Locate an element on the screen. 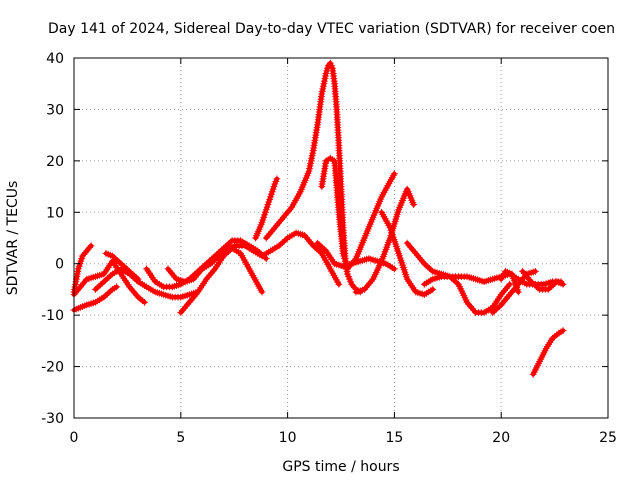  x-tick-label: 15 is located at coordinates (394, 438).